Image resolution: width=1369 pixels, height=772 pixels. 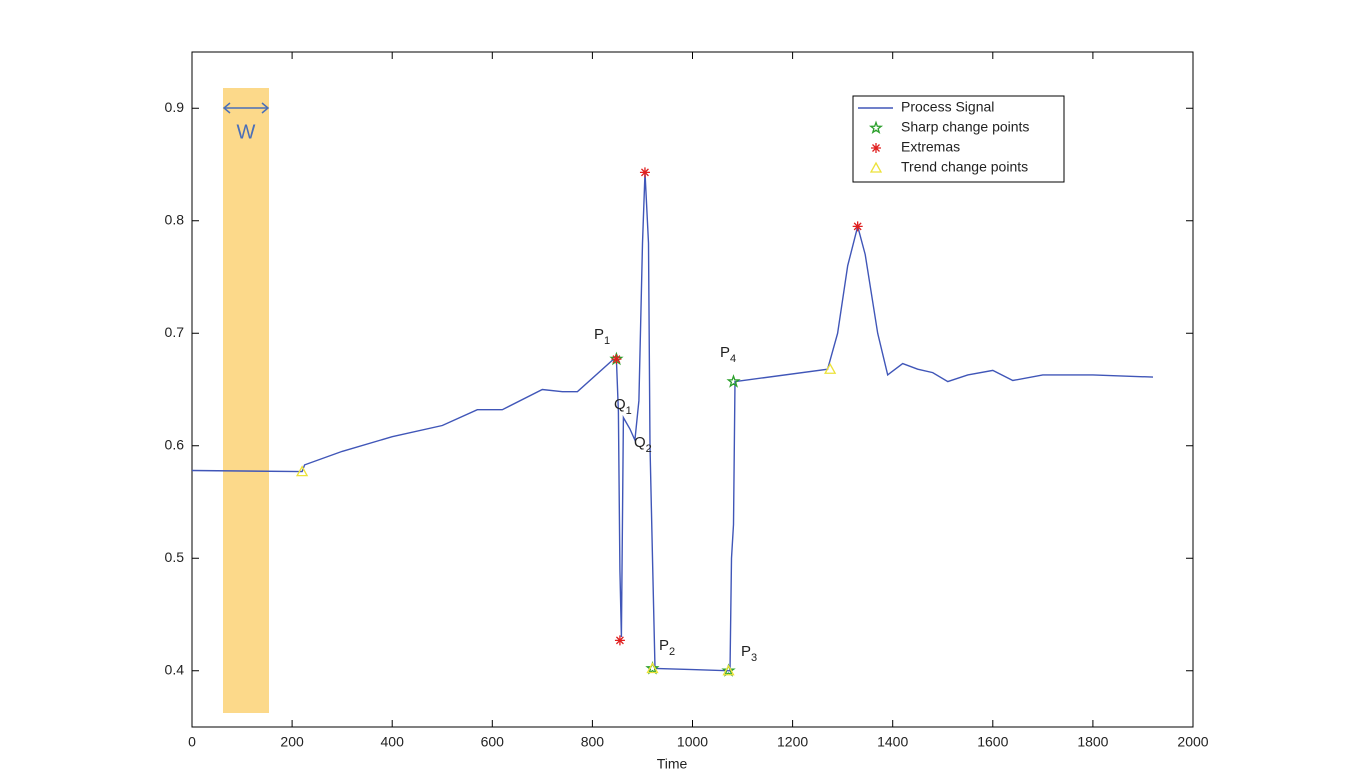 What do you see at coordinates (965, 127) in the screenshot?
I see `legend-label: Sharp change points` at bounding box center [965, 127].